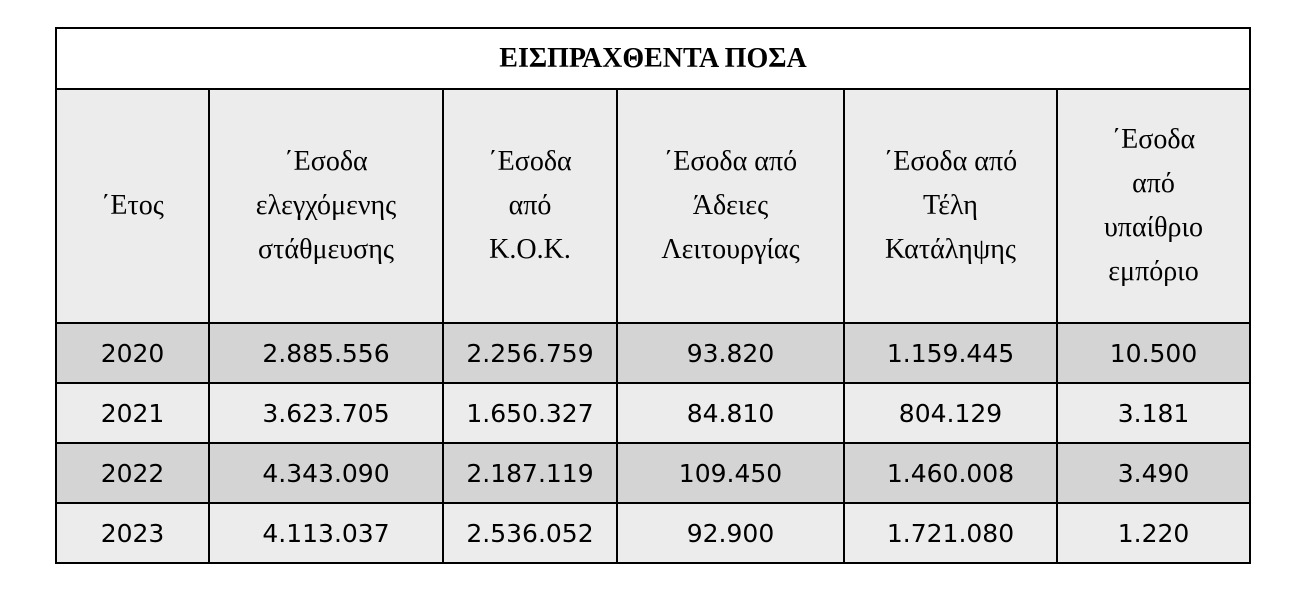 Image resolution: width=1310 pixels, height=612 pixels. I want to click on table-cell: 93.820, so click(730, 353).